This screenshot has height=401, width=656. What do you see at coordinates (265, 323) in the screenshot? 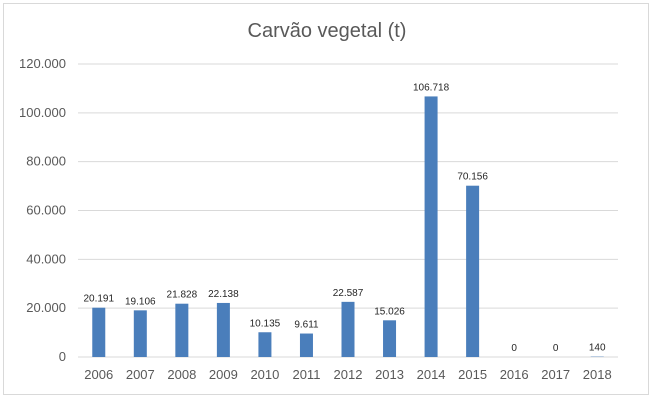
I see `data-label: 10.135` at bounding box center [265, 323].